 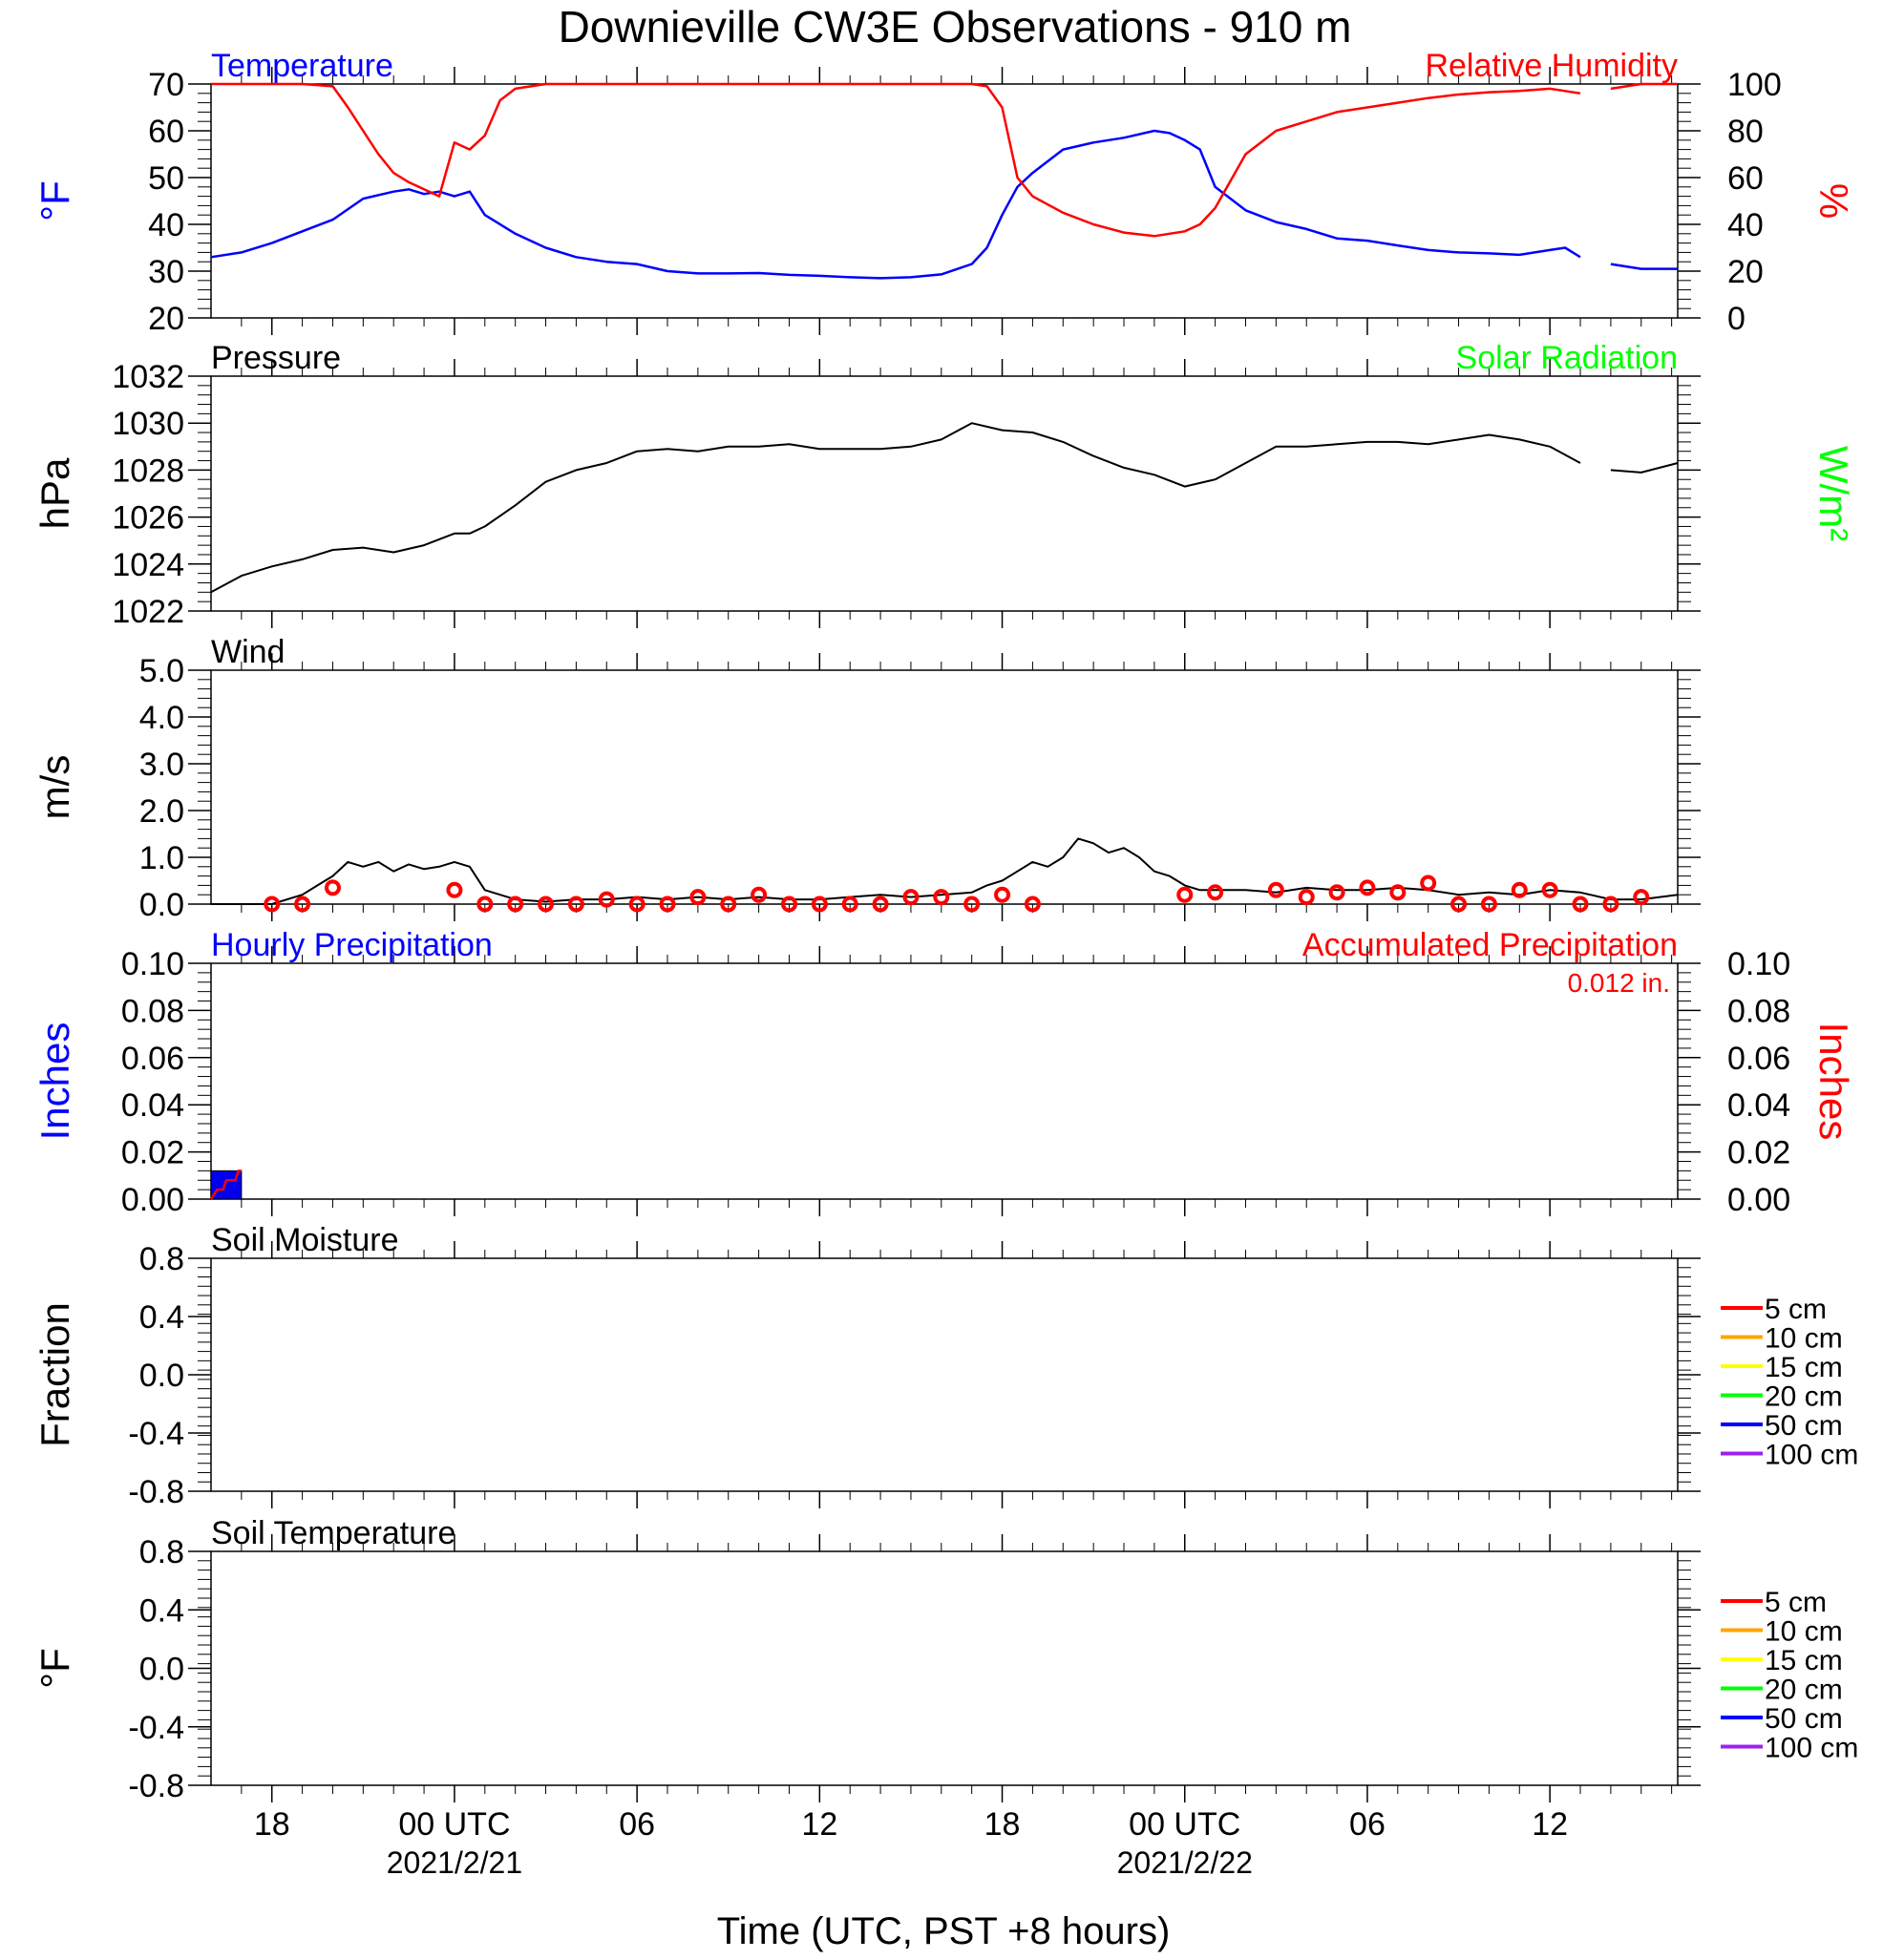 I want to click on y-axis-label-left: hPa, so click(x=54, y=493).